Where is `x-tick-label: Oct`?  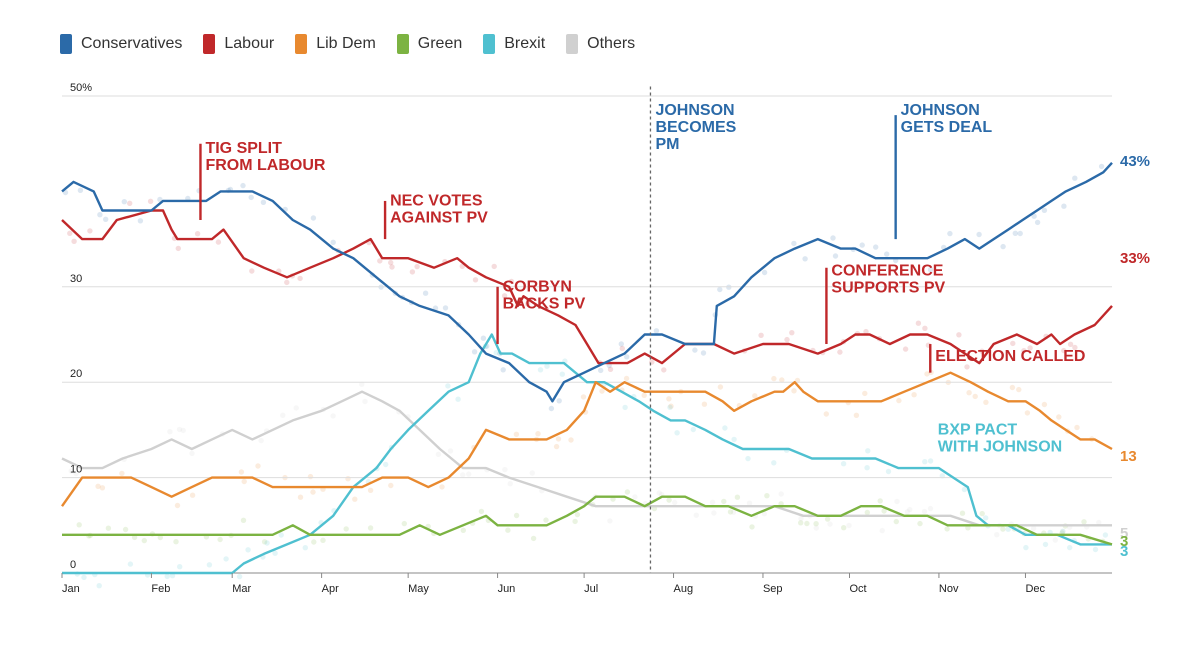
x-tick-label: Oct is located at coordinates (858, 589).